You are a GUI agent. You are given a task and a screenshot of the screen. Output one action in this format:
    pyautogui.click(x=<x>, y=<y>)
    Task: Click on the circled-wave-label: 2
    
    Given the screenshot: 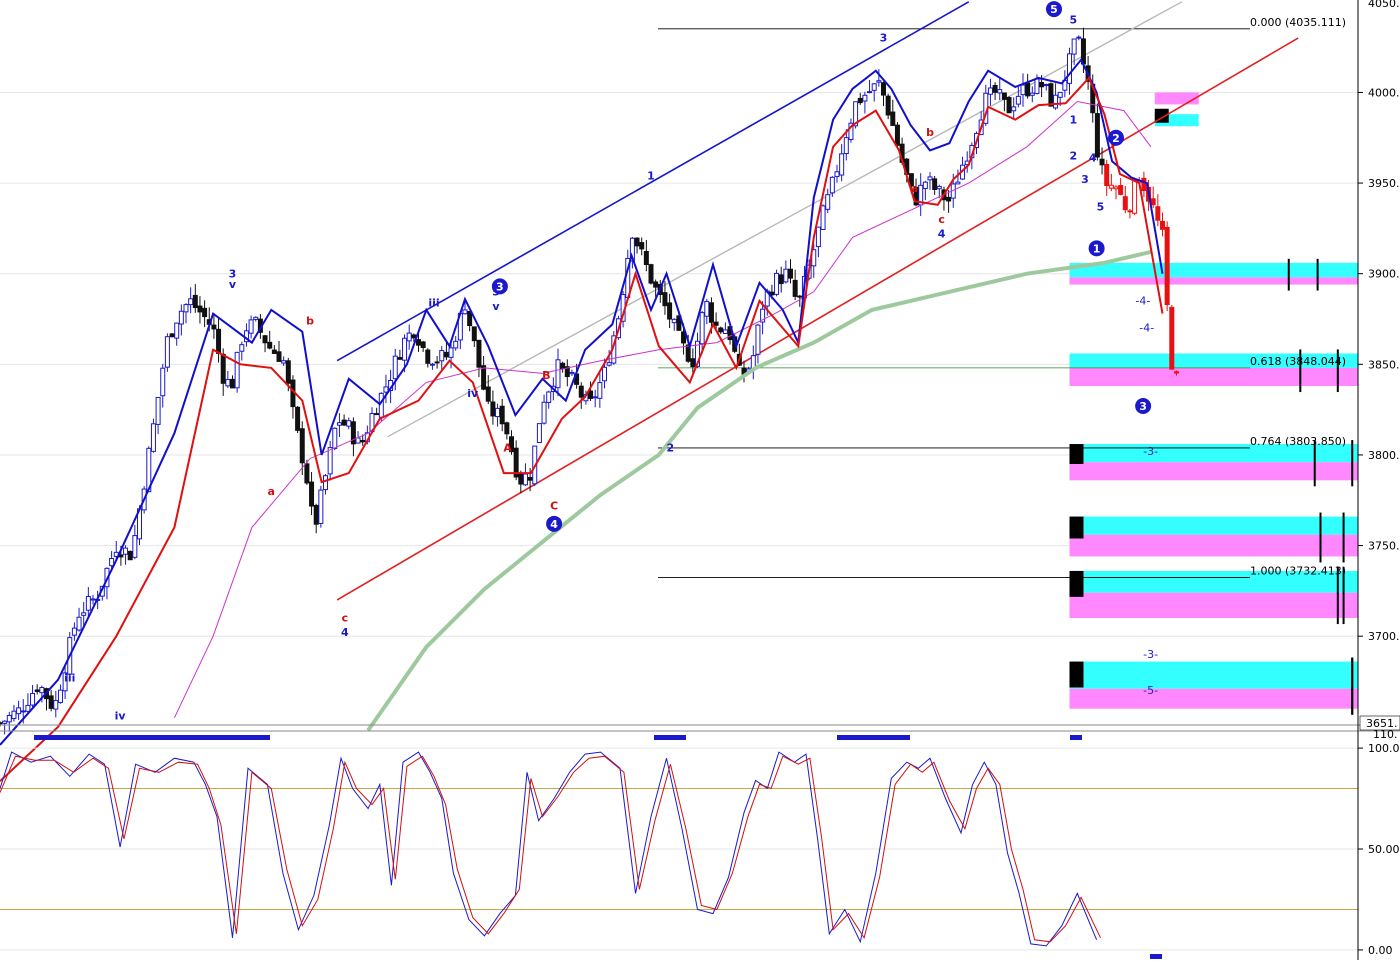 What is the action you would take?
    pyautogui.click(x=1116, y=138)
    